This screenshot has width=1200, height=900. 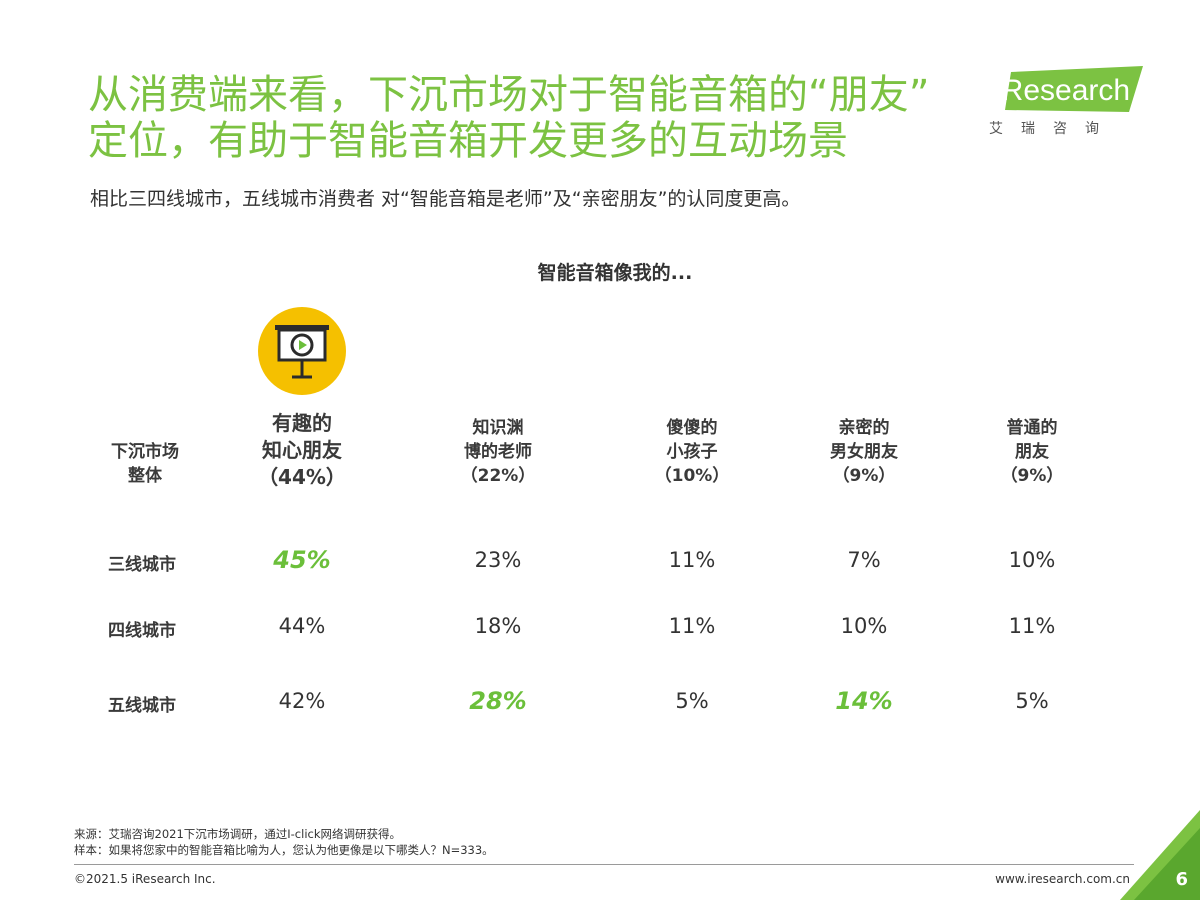 I want to click on column-header-line: 男女朋友, so click(x=864, y=452).